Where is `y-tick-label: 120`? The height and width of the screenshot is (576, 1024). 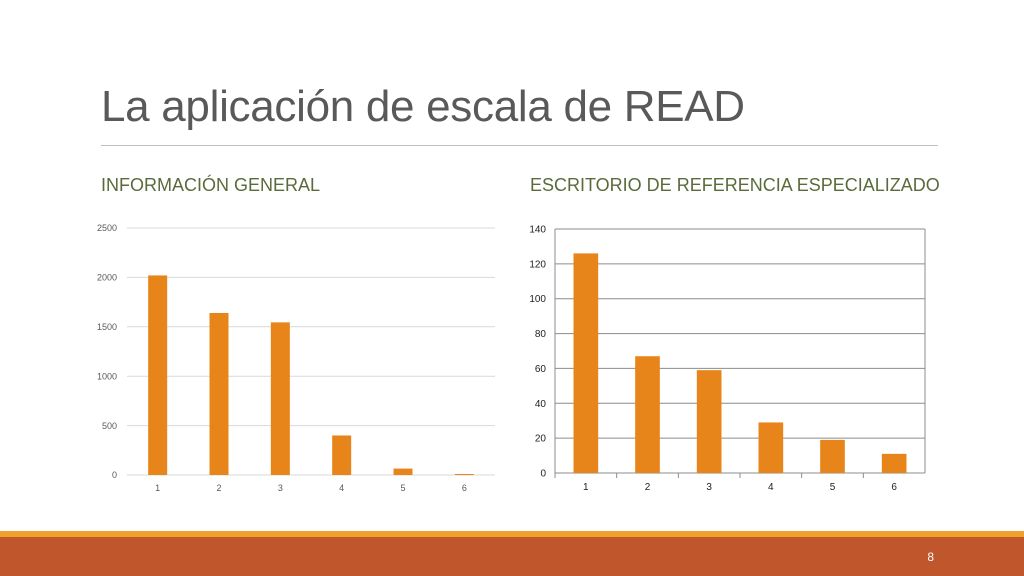 y-tick-label: 120 is located at coordinates (537, 264).